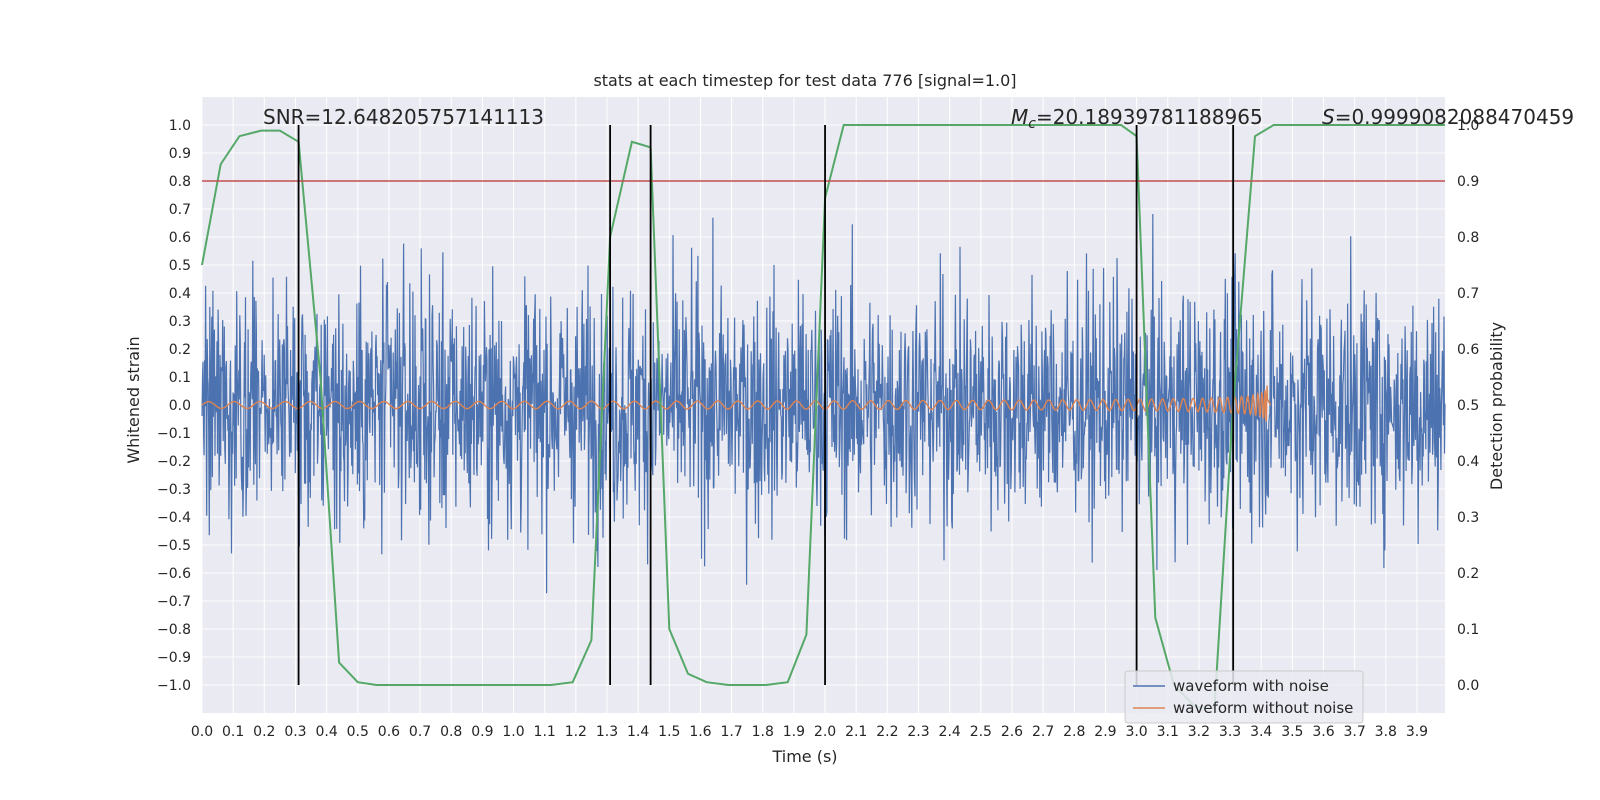  What do you see at coordinates (669, 732) in the screenshot?
I see `x-tick-label: 1.5` at bounding box center [669, 732].